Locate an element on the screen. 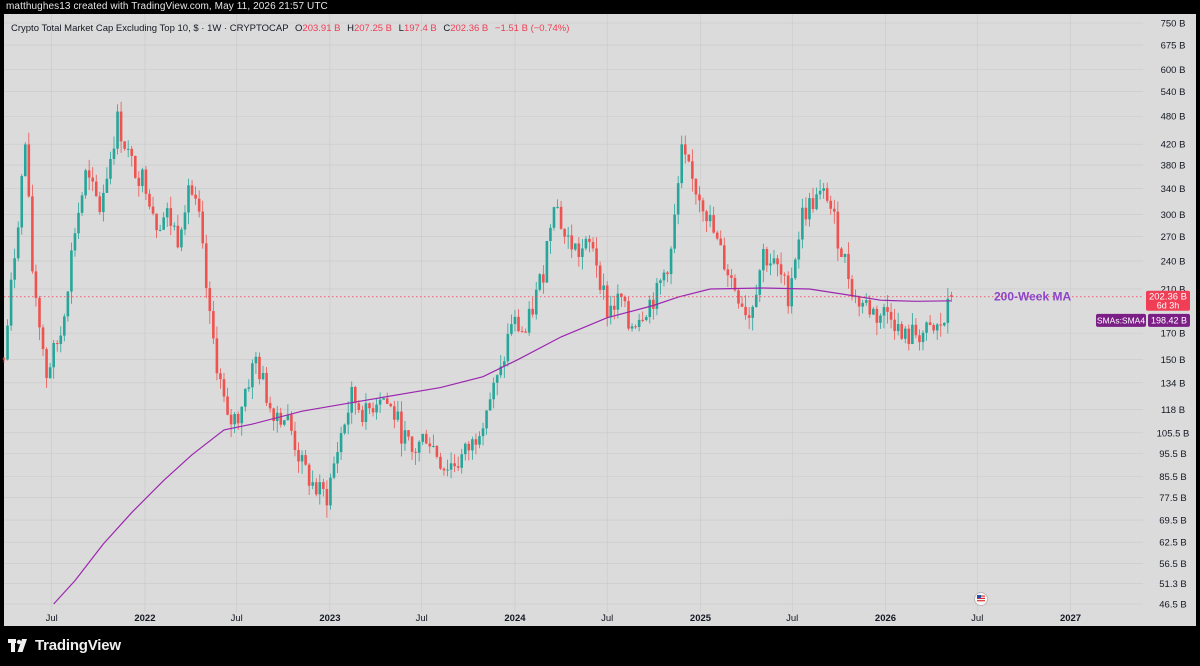  last-price-countdown: 6d 3h is located at coordinates (1168, 306).